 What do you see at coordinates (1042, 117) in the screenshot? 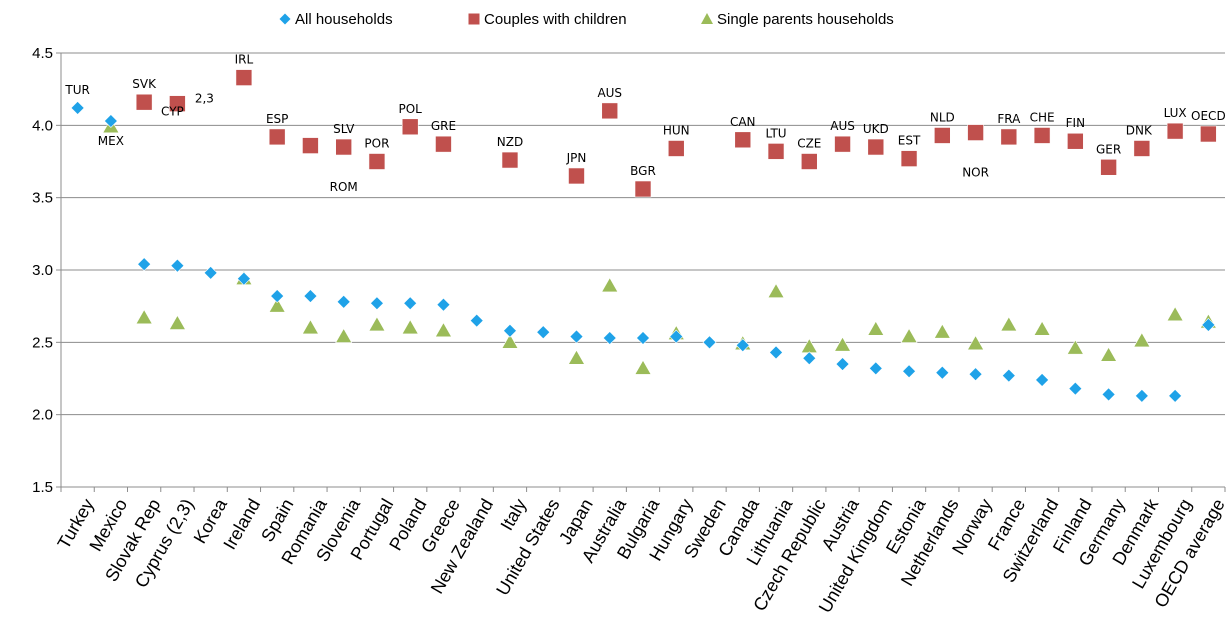
I see `point-label: CHE` at bounding box center [1042, 117].